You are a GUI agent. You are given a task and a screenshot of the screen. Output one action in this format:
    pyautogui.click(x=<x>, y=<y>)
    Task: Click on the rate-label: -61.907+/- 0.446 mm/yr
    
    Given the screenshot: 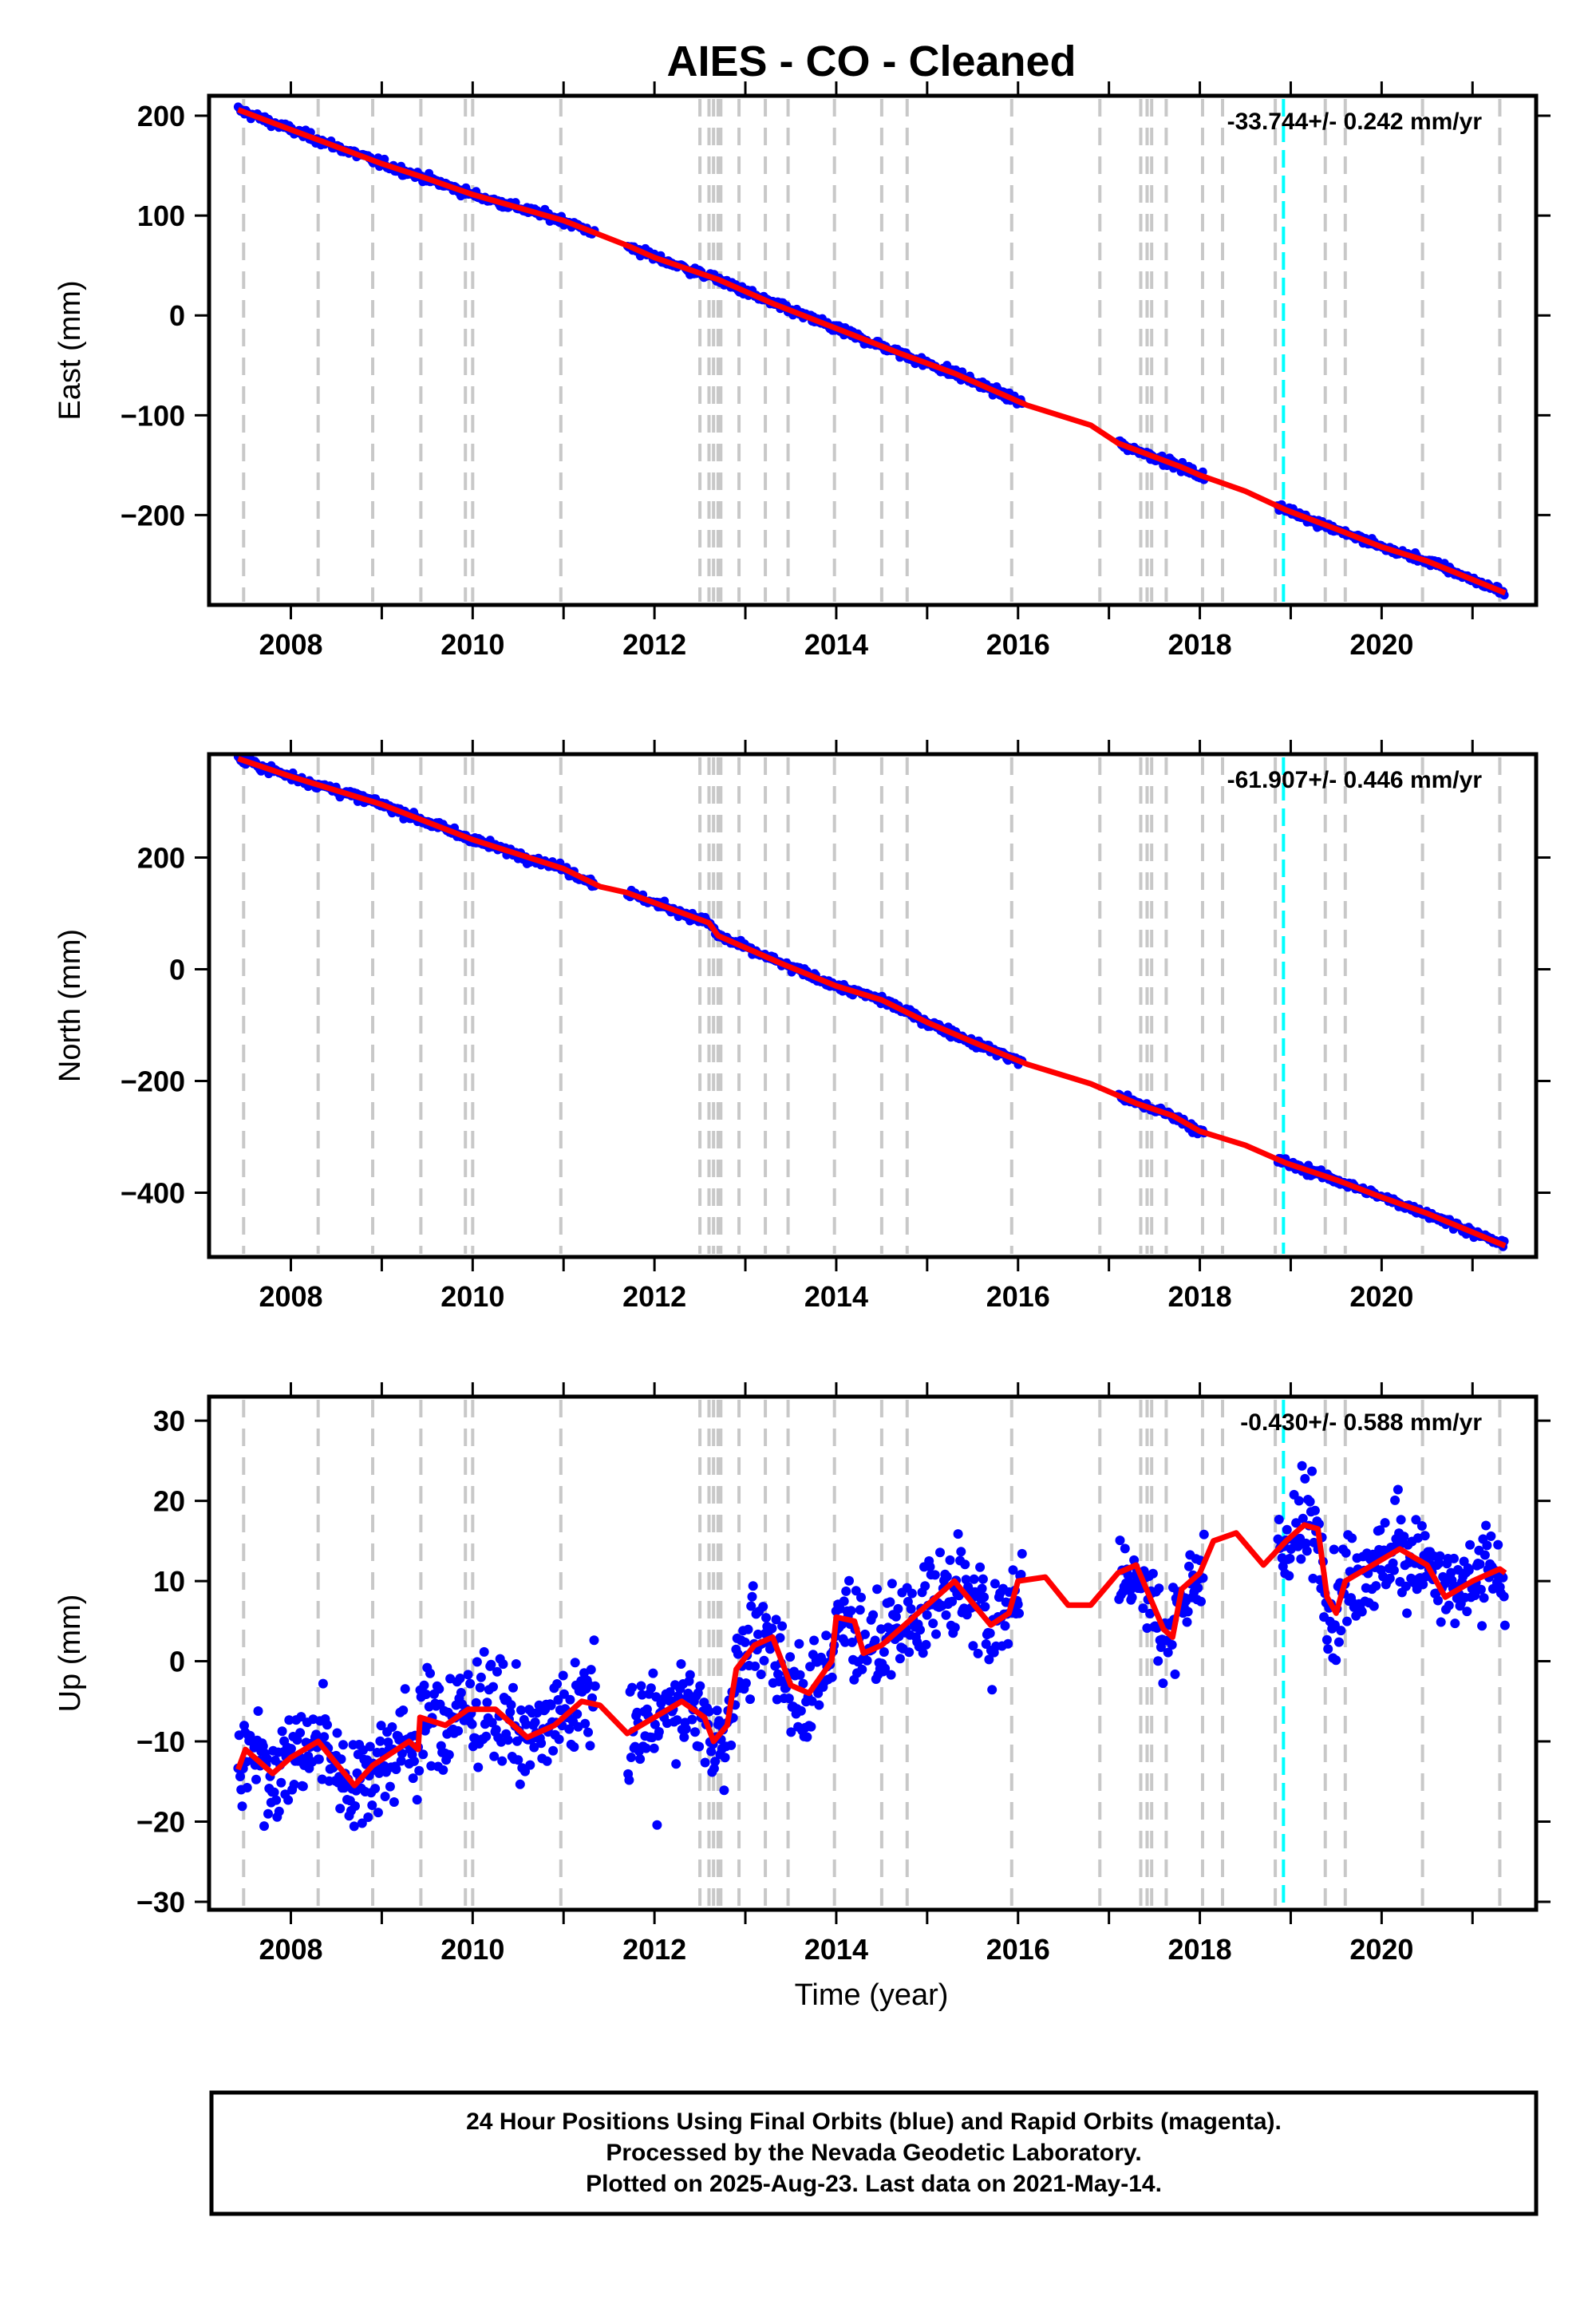 What is the action you would take?
    pyautogui.click(x=1355, y=780)
    